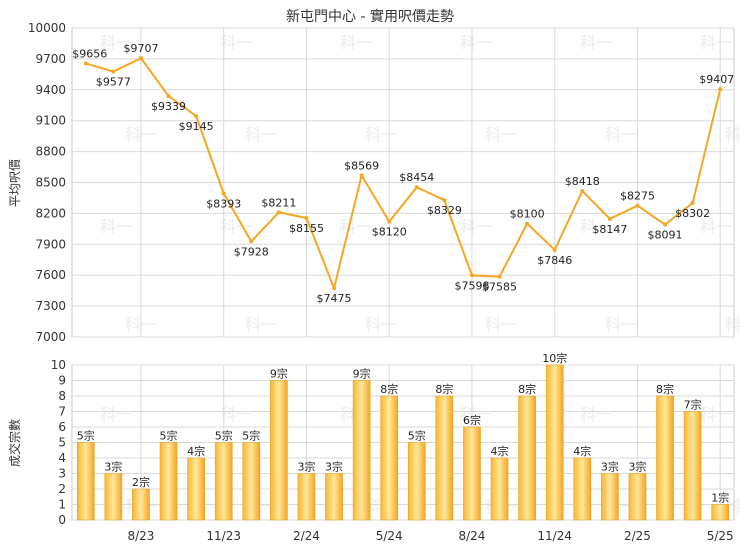 Image resolution: width=740 pixels, height=550 pixels. I want to click on price-y-tick-label: 7300, so click(50, 306).